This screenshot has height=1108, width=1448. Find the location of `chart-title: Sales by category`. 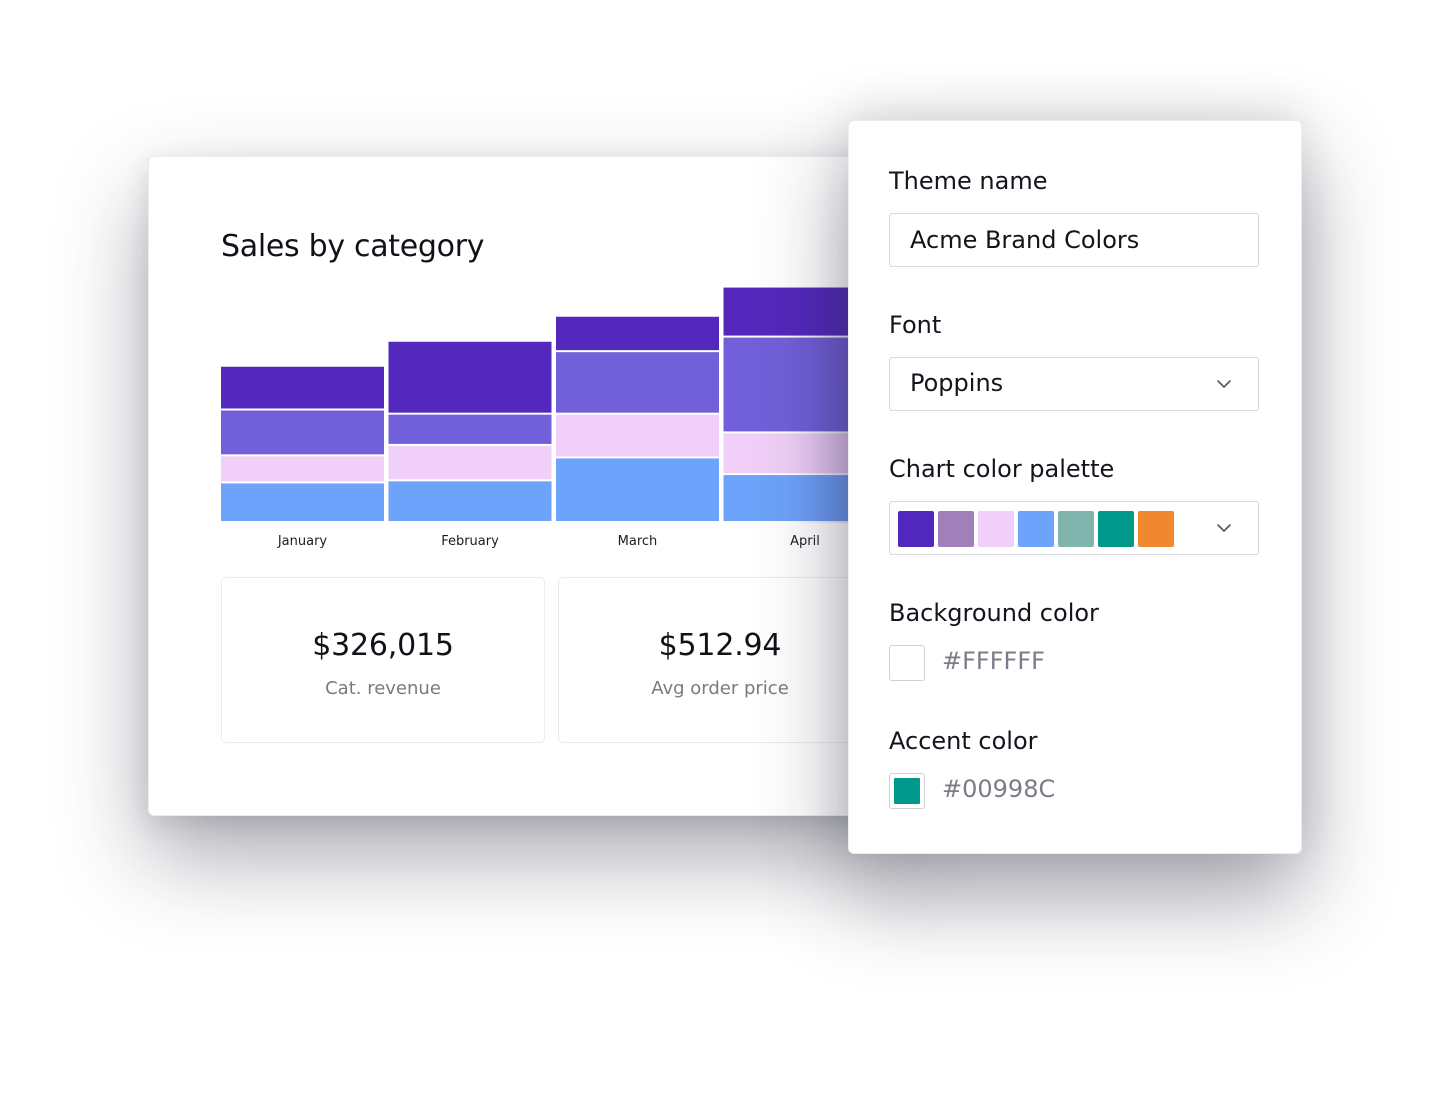

chart-title: Sales by category is located at coordinates (353, 246).